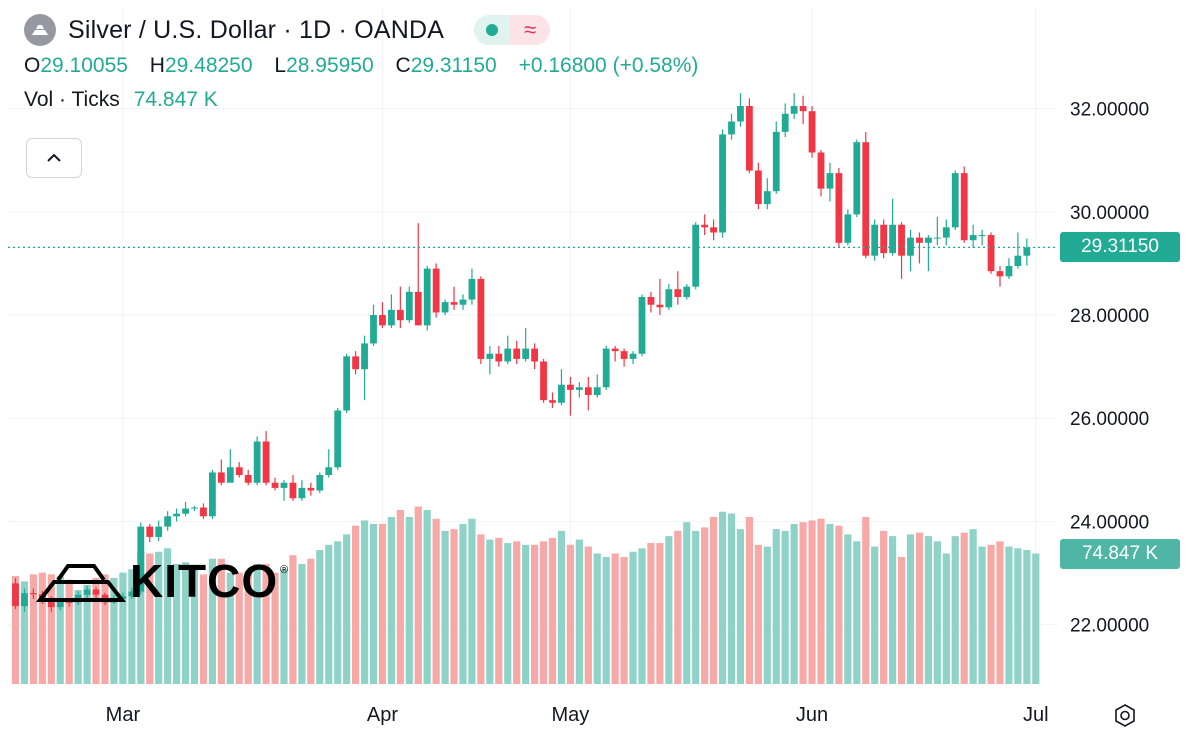  What do you see at coordinates (1125, 716) in the screenshot?
I see `gear-icon` at bounding box center [1125, 716].